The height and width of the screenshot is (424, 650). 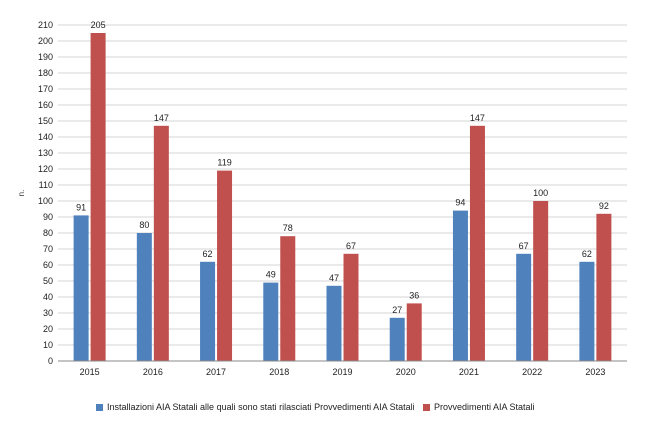 I want to click on x-tick-label: 2015, so click(x=90, y=372).